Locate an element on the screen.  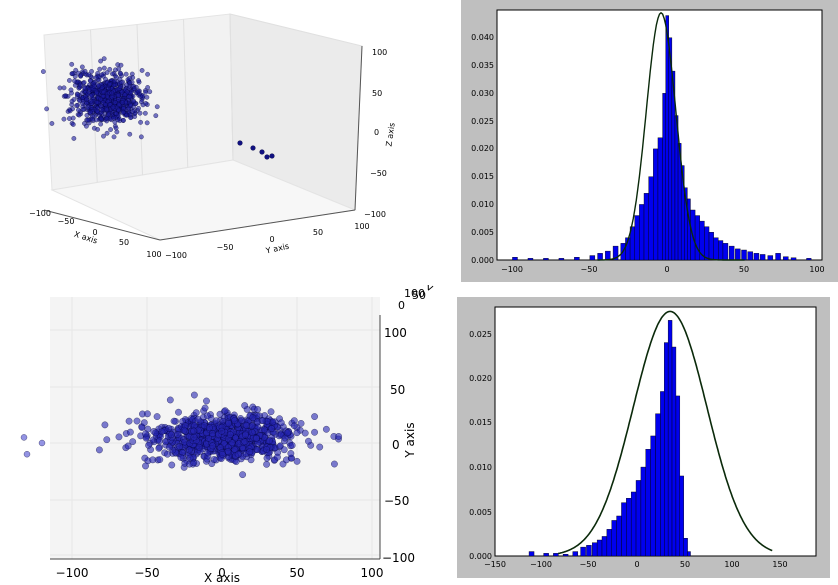
x-tick: 150 is located at coordinates (779, 564).